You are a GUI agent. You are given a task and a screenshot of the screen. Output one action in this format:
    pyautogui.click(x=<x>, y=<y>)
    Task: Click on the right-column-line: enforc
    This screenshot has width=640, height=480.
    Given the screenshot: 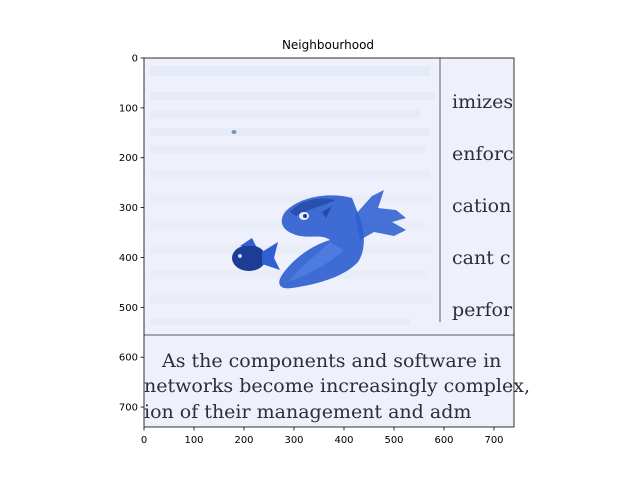 What is the action you would take?
    pyautogui.click(x=483, y=154)
    